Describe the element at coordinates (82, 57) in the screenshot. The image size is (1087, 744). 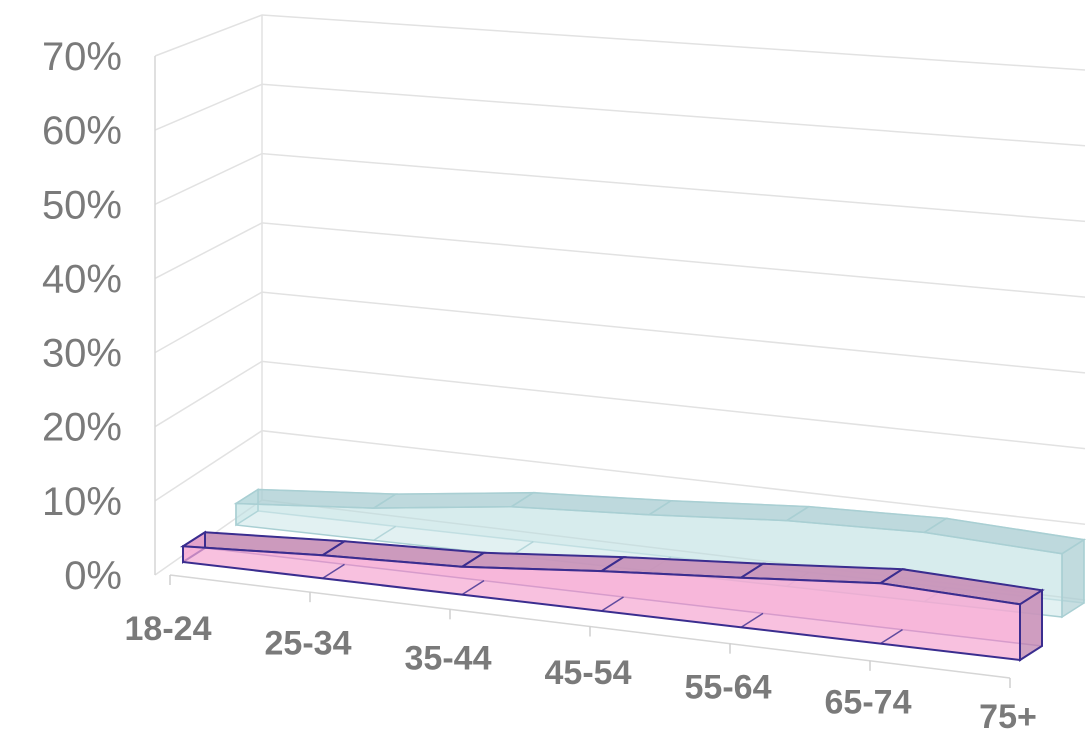
I see `y-tick-label: 70%` at that location.